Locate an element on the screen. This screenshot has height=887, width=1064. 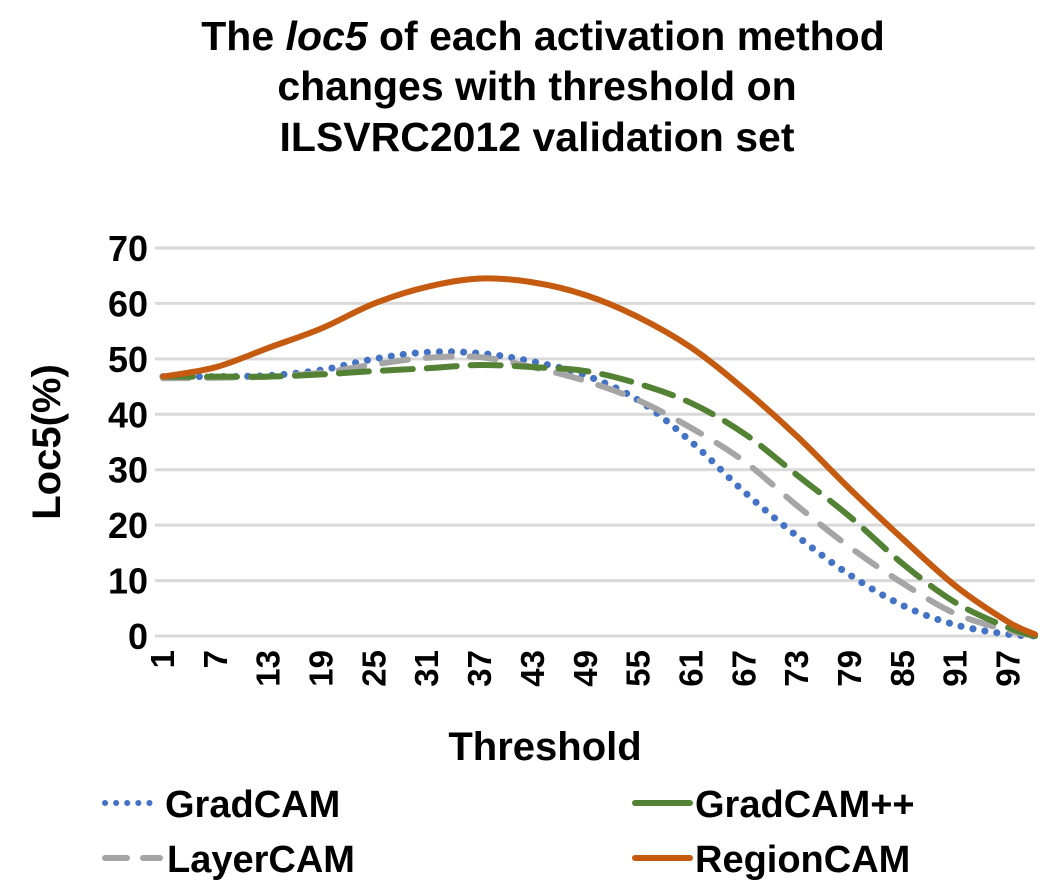
x-tick-label: 61 is located at coordinates (690, 668).